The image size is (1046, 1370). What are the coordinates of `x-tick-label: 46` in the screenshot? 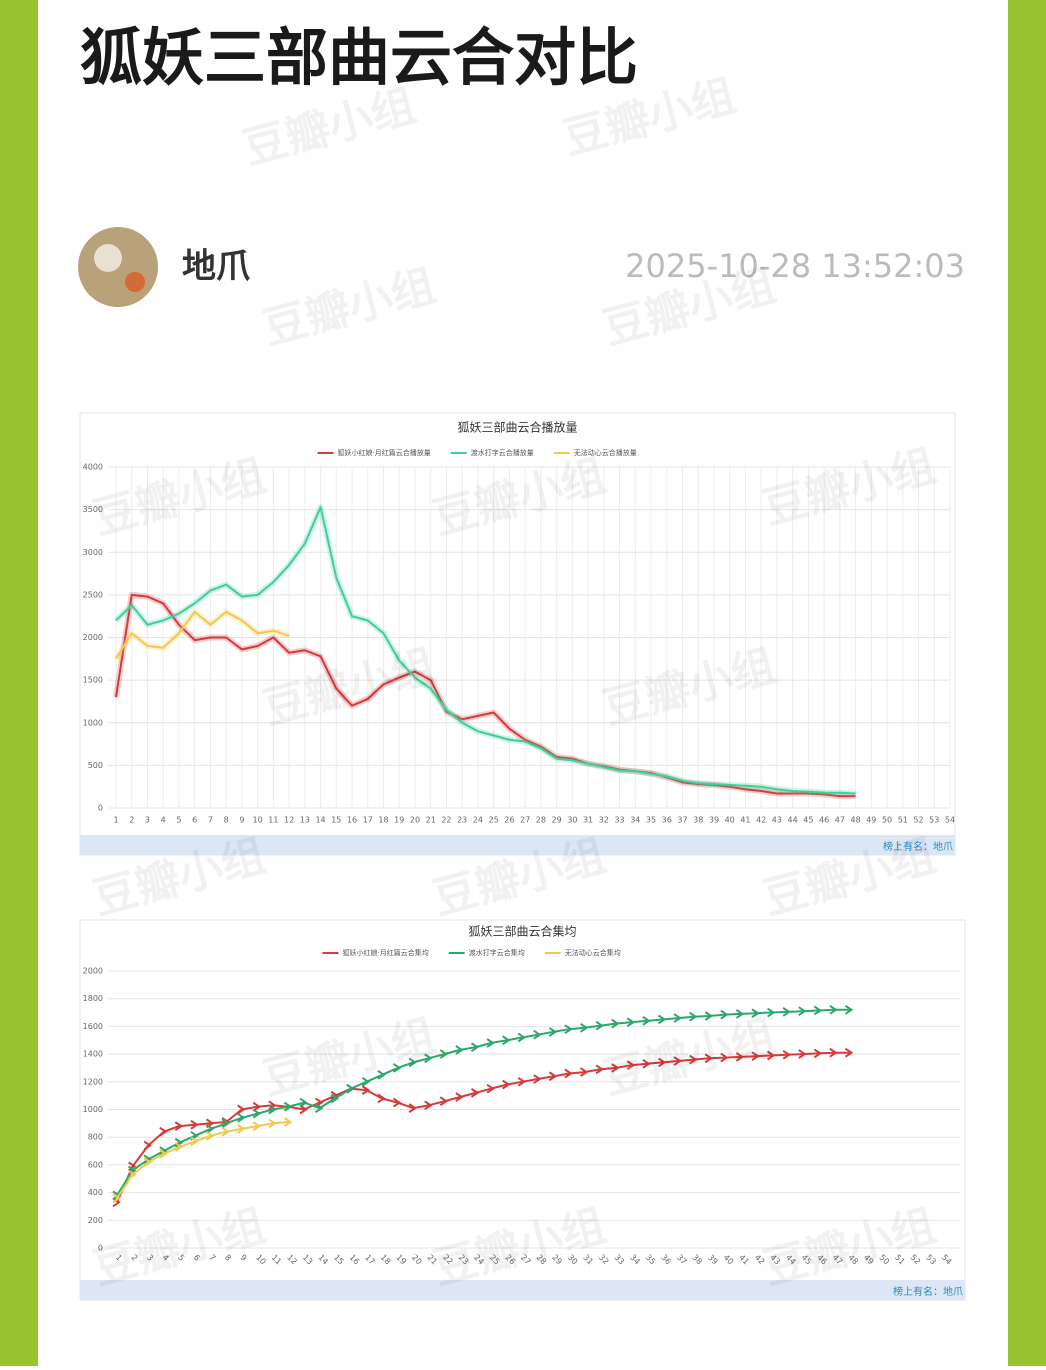 It's located at (824, 820).